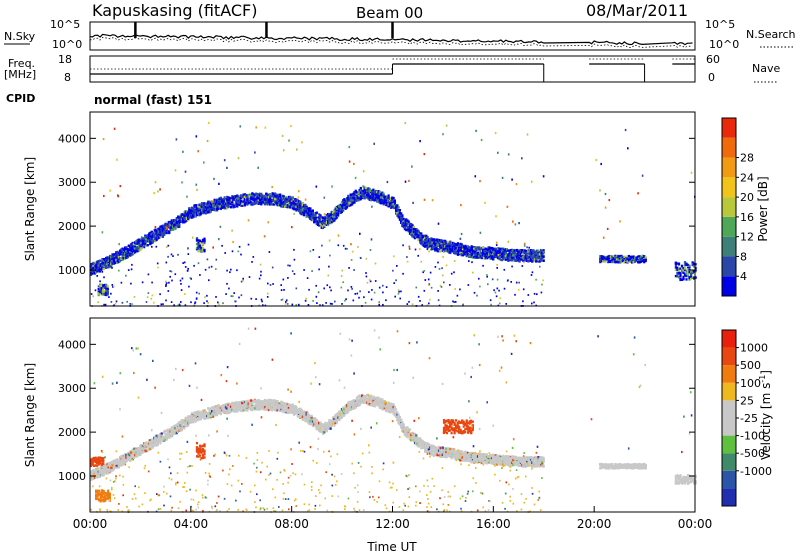  What do you see at coordinates (729, 207) in the screenshot?
I see `colorbar-frame` at bounding box center [729, 207].